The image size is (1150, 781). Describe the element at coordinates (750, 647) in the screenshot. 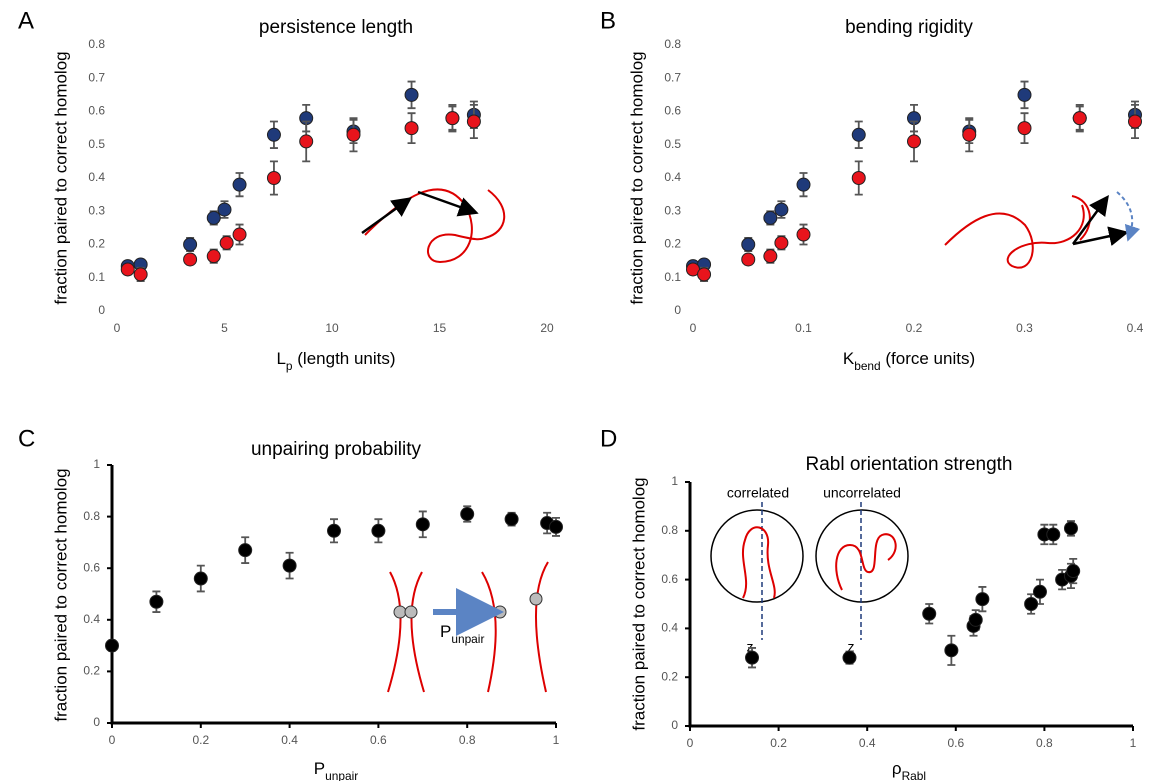

I see `annotation: z` at that location.